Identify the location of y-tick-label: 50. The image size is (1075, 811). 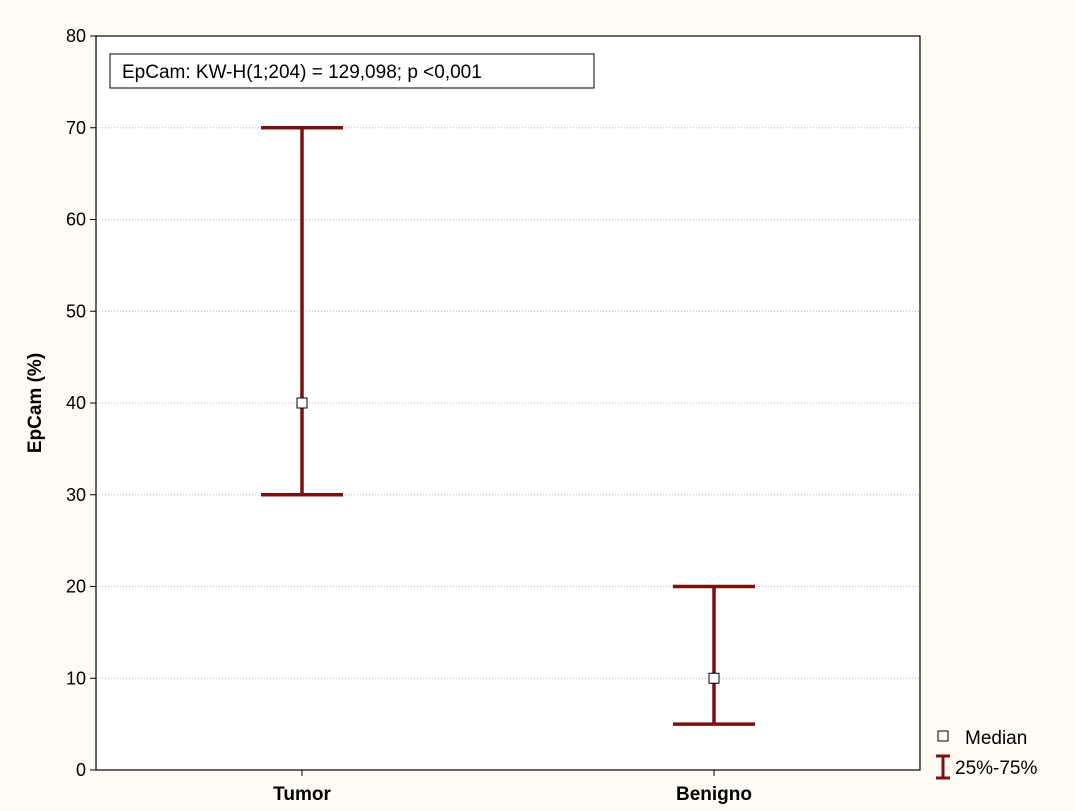
(76, 311).